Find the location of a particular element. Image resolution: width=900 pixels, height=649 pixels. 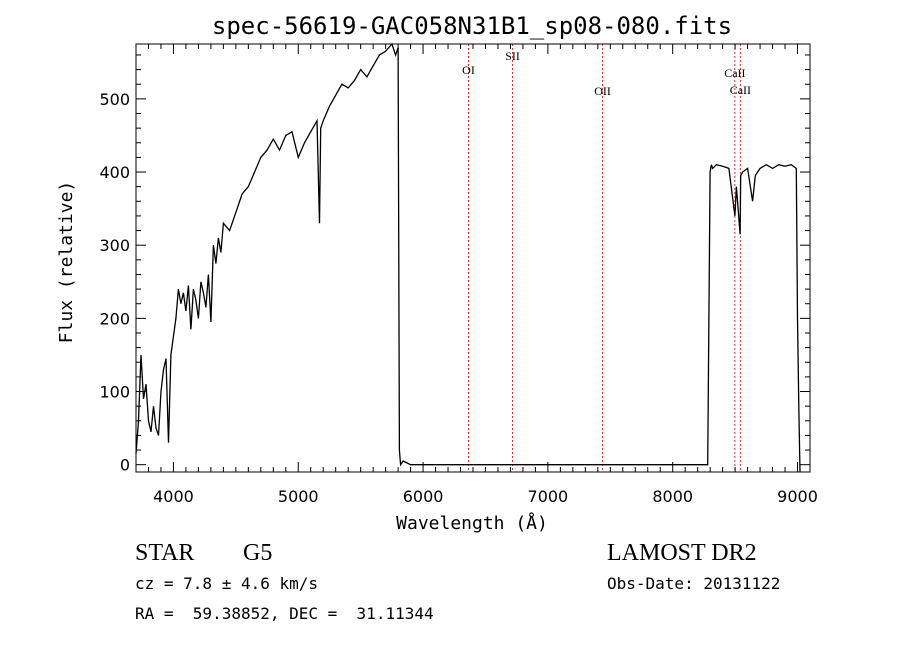

chart-title: spec-56619-GAC058N31B1_sp08-080.fits is located at coordinates (472, 26).